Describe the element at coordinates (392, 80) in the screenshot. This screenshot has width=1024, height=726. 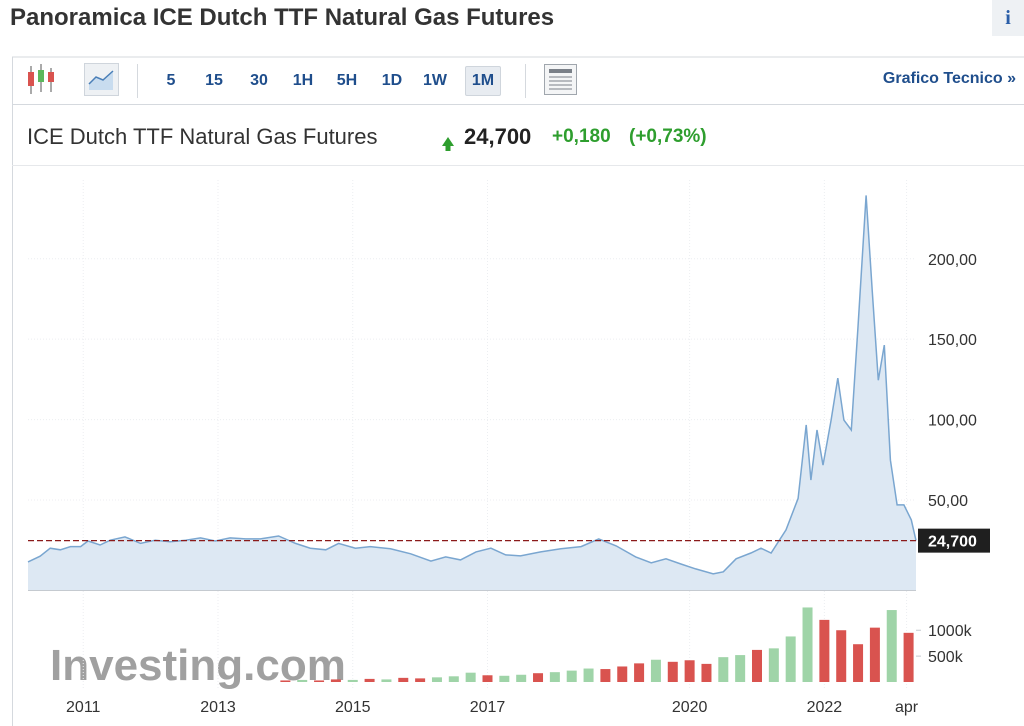
I see `interval-button: 1D` at that location.